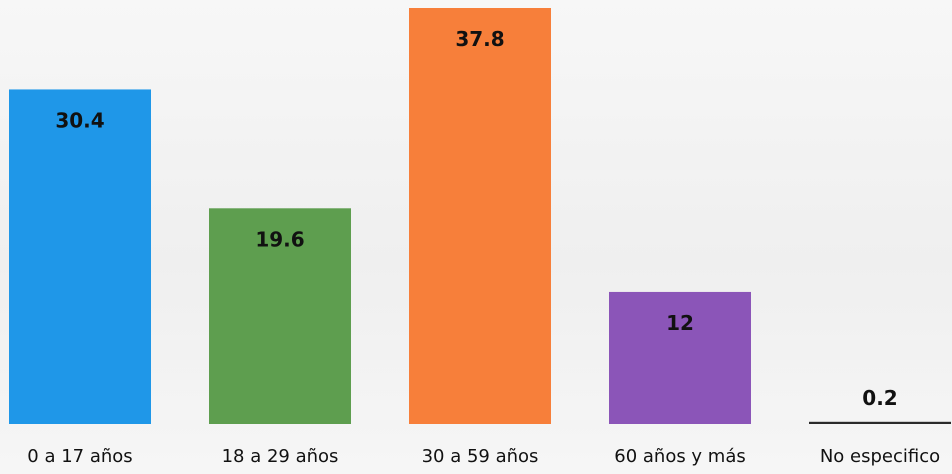  What do you see at coordinates (79, 456) in the screenshot?
I see `category-label-1: 0 a 17 años` at bounding box center [79, 456].